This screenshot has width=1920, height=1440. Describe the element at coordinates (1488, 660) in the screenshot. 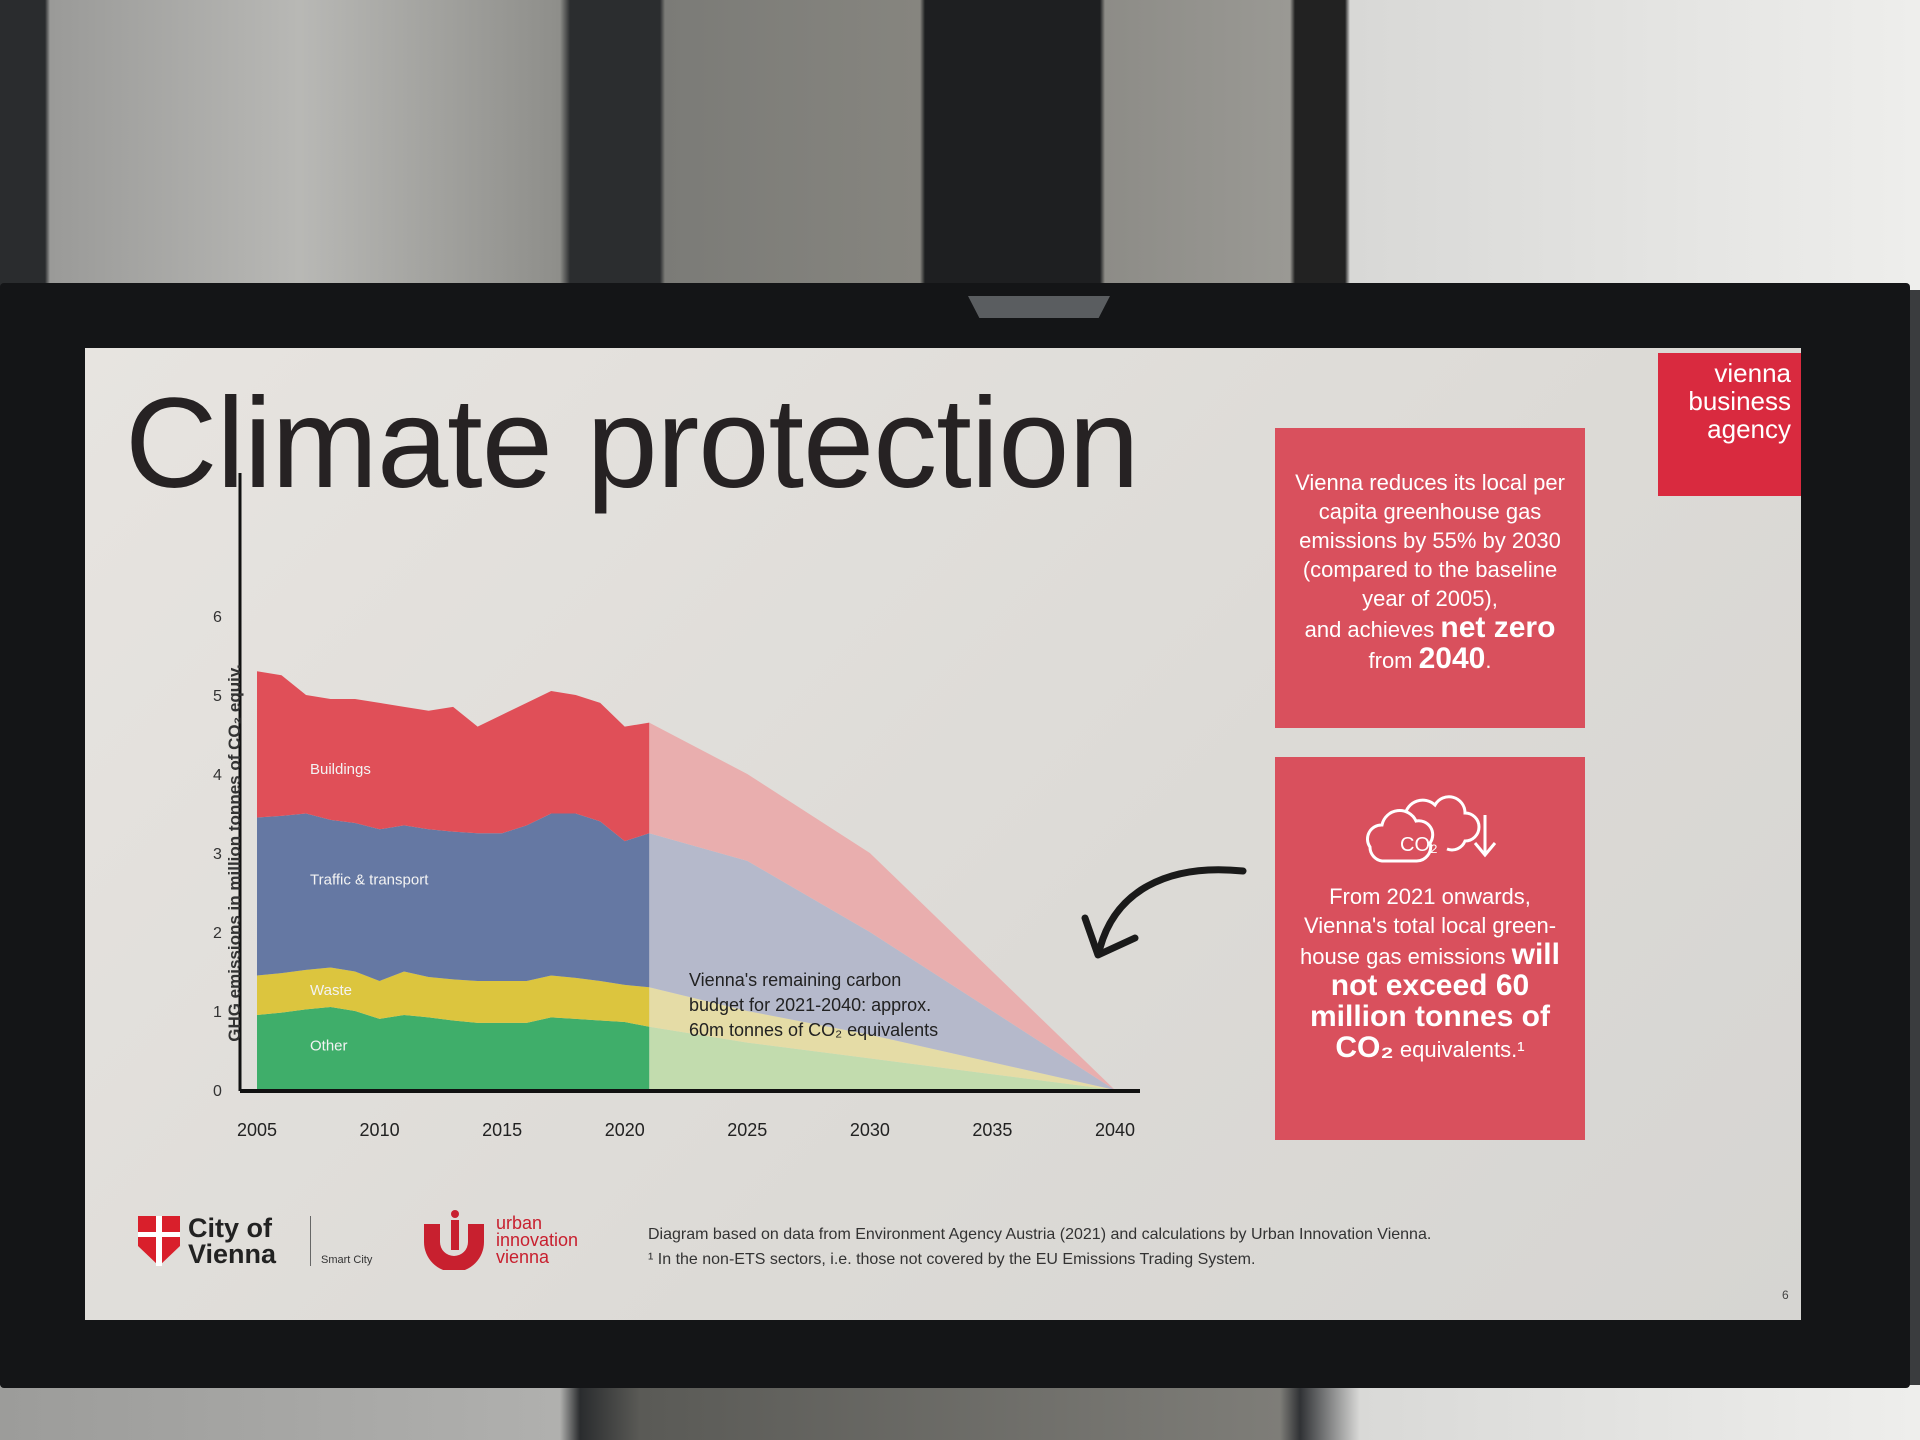

I see `box-text: .` at that location.